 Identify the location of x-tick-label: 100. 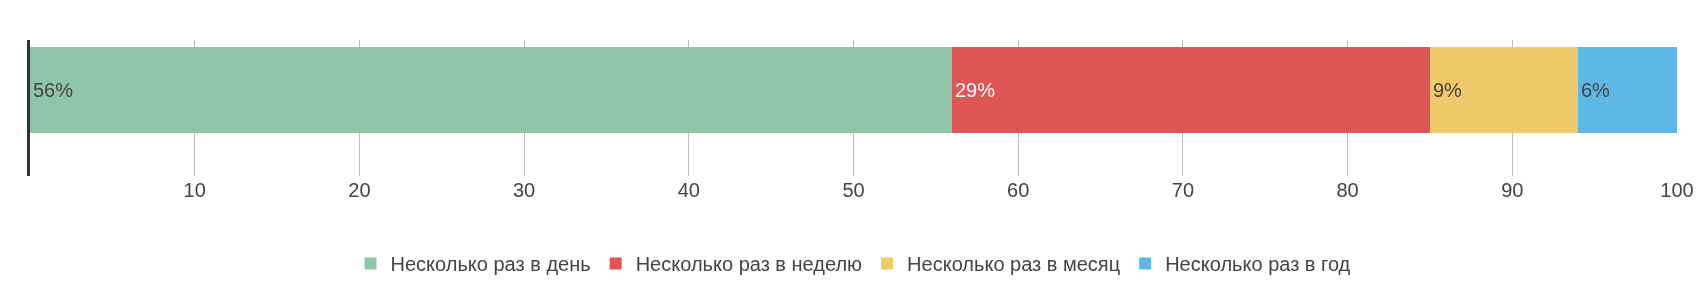
(1677, 190).